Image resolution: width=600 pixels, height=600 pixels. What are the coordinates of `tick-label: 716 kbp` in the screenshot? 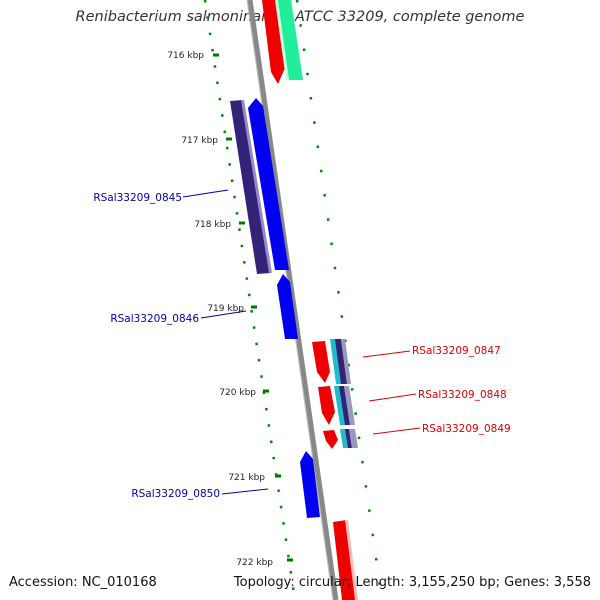 It's located at (185, 56).